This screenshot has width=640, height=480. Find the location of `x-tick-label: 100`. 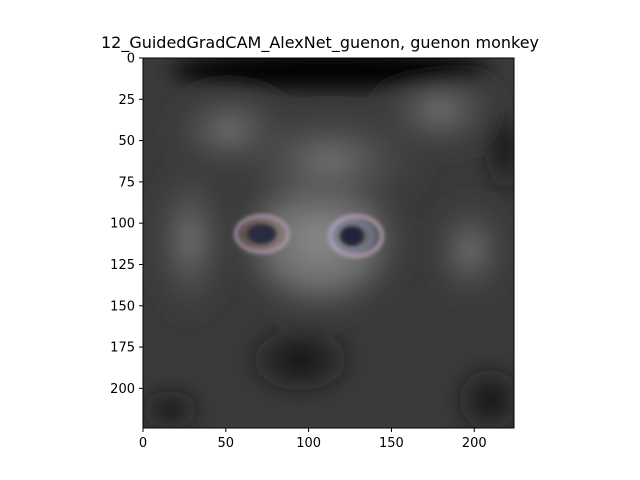

x-tick-label: 100 is located at coordinates (308, 443).